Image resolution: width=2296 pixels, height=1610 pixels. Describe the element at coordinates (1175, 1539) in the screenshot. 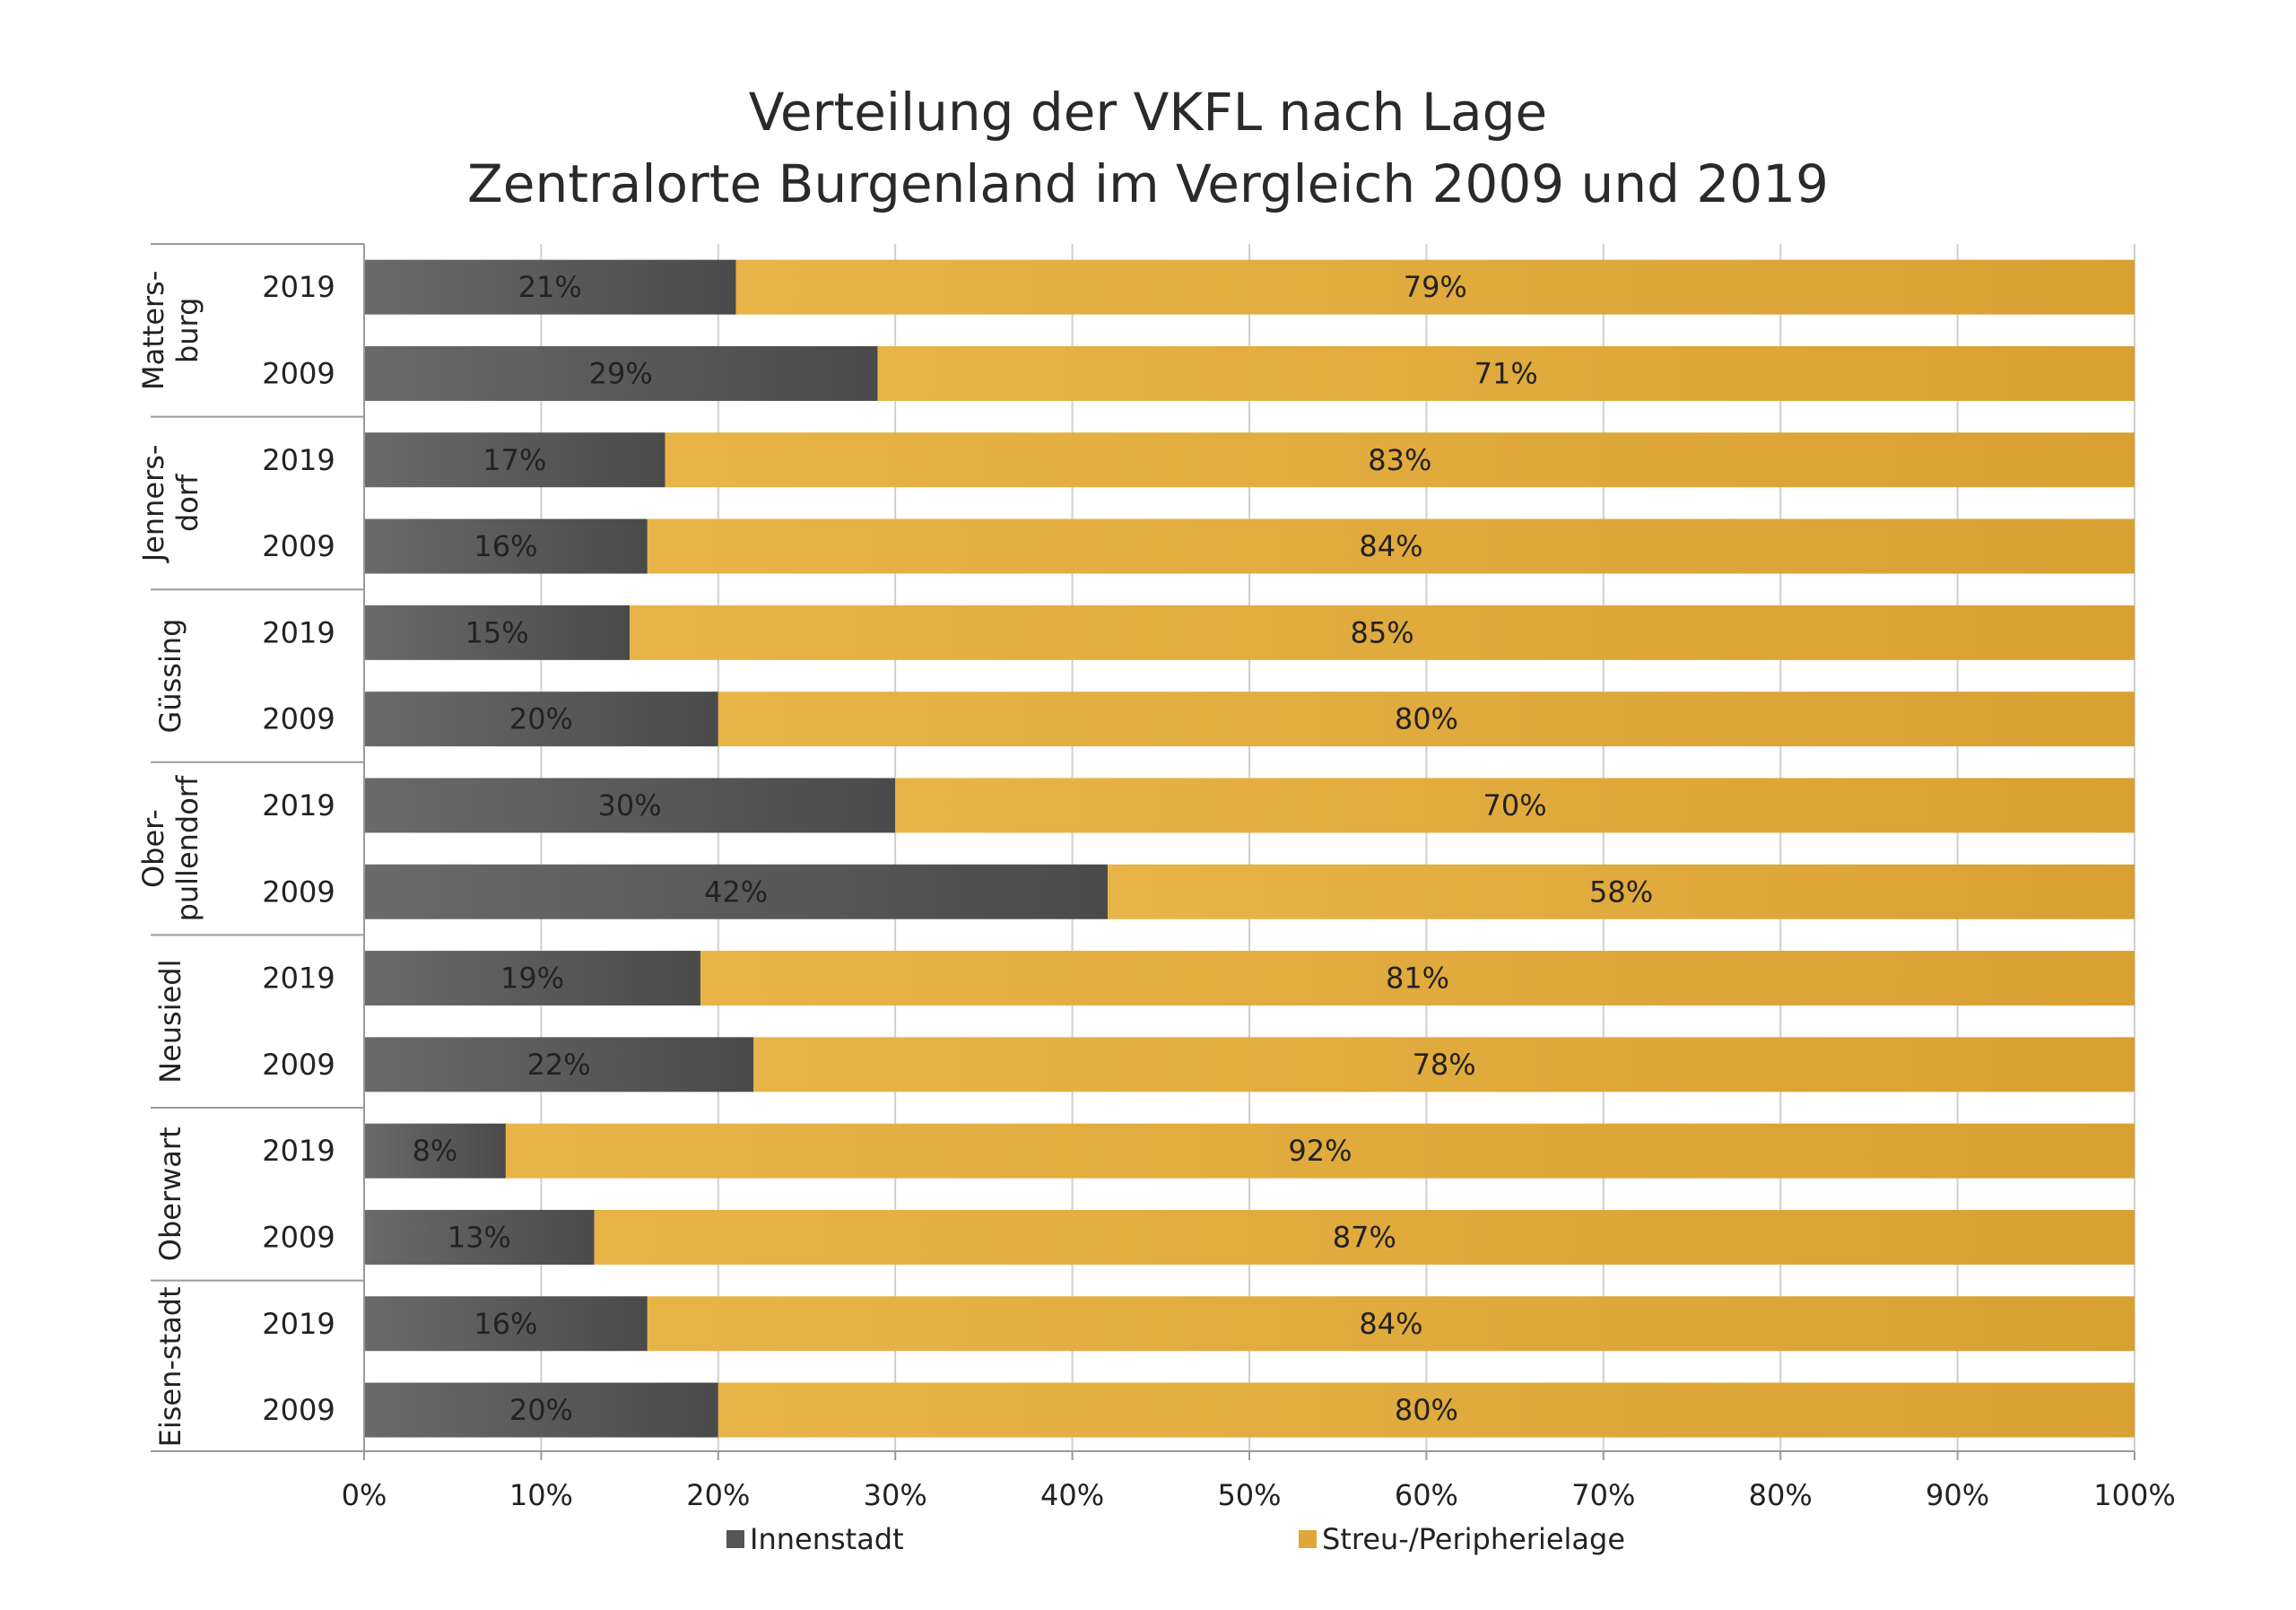

I see `legend: Innenstadt Streu-/Peripherielage` at that location.